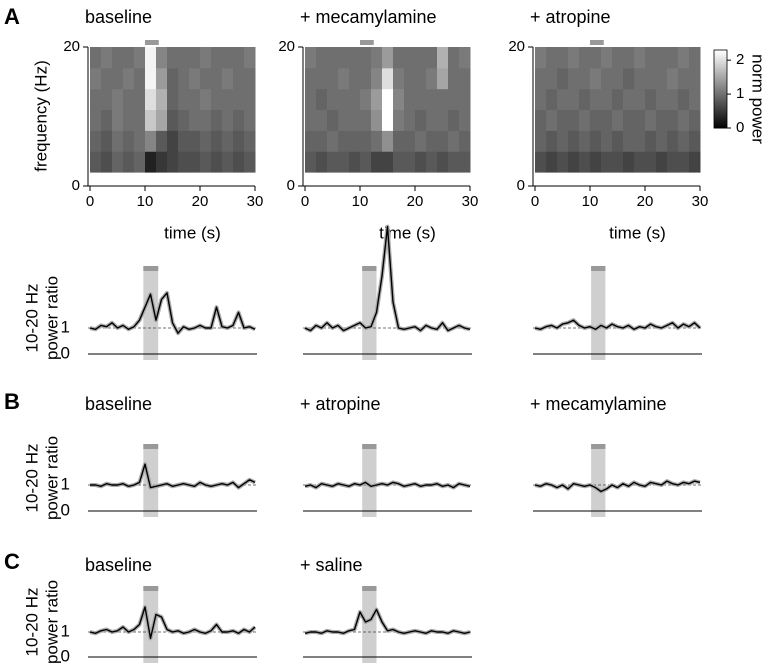 The height and width of the screenshot is (670, 771). I want to click on colorbar-label: norm power, so click(758, 99).